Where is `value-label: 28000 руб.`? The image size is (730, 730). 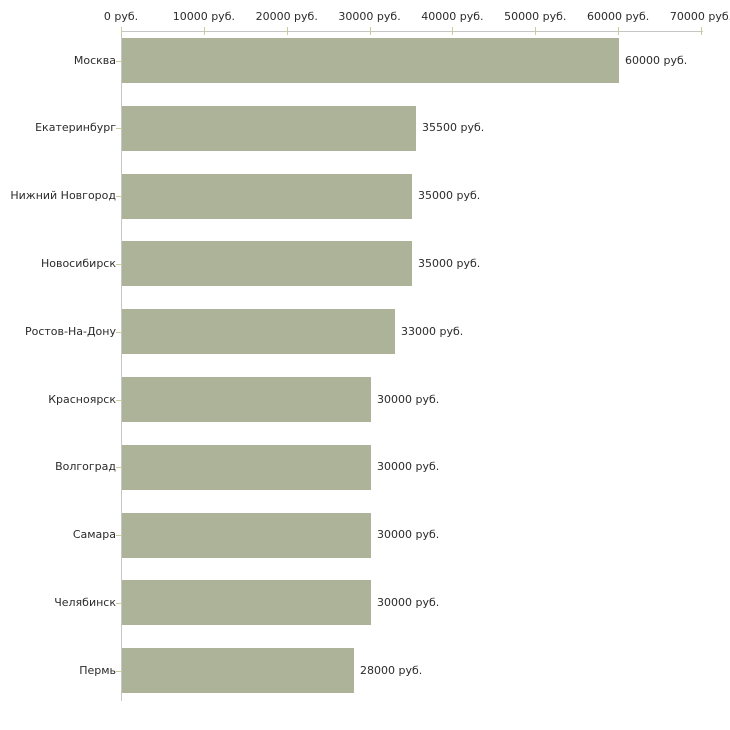 value-label: 28000 руб. is located at coordinates (391, 670).